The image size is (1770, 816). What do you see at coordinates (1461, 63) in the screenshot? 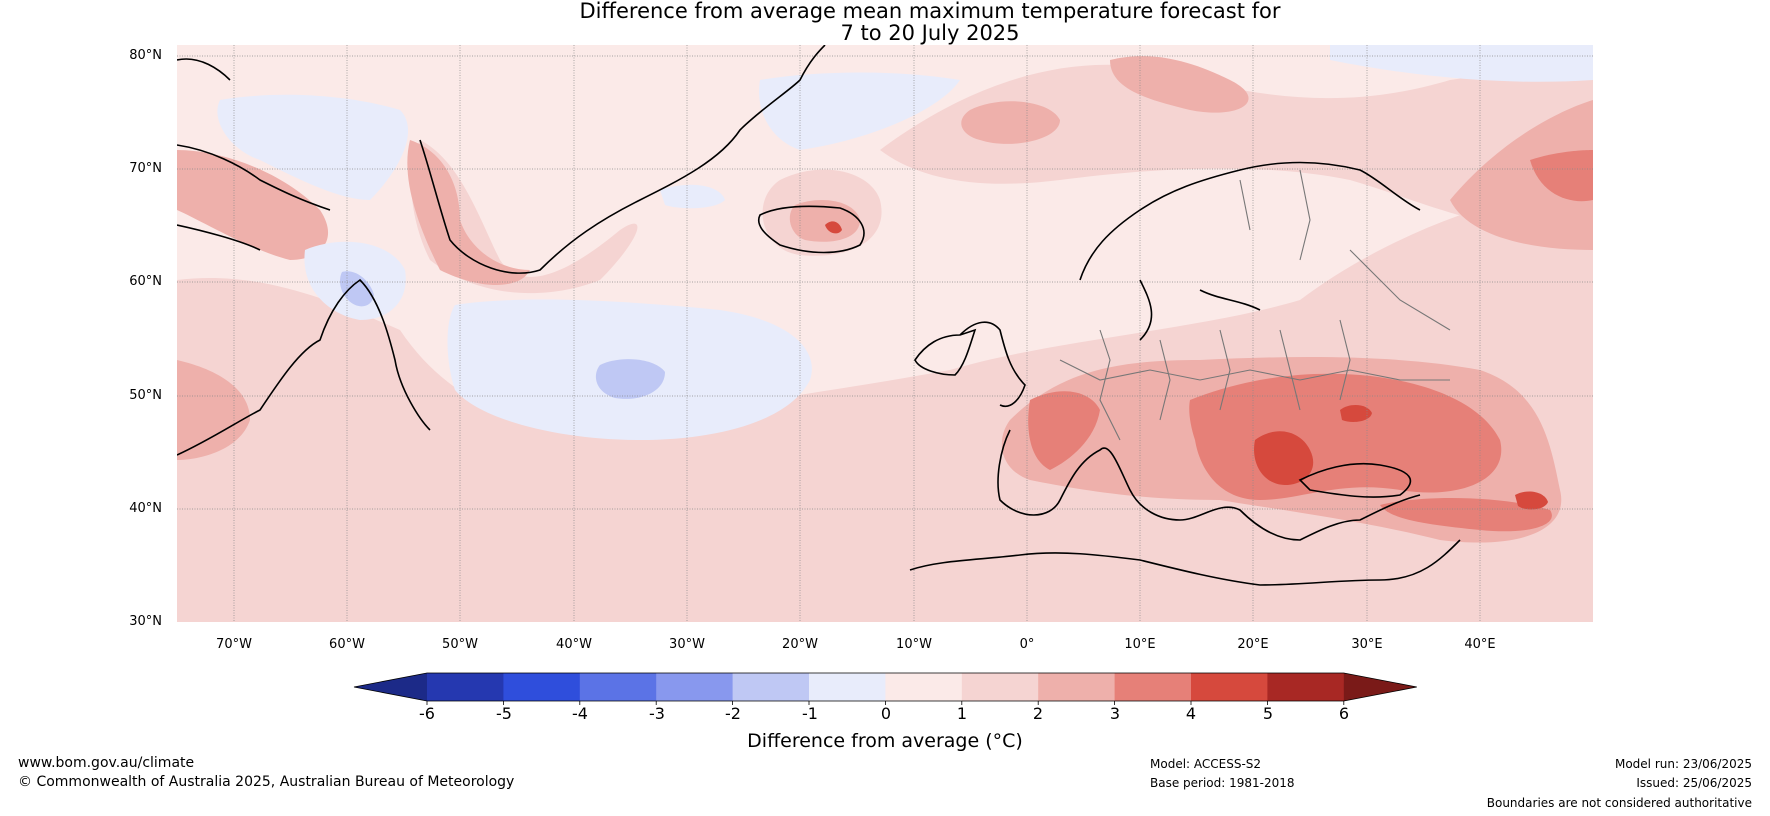
I see `anomaly-neg-arctic` at bounding box center [1461, 63].